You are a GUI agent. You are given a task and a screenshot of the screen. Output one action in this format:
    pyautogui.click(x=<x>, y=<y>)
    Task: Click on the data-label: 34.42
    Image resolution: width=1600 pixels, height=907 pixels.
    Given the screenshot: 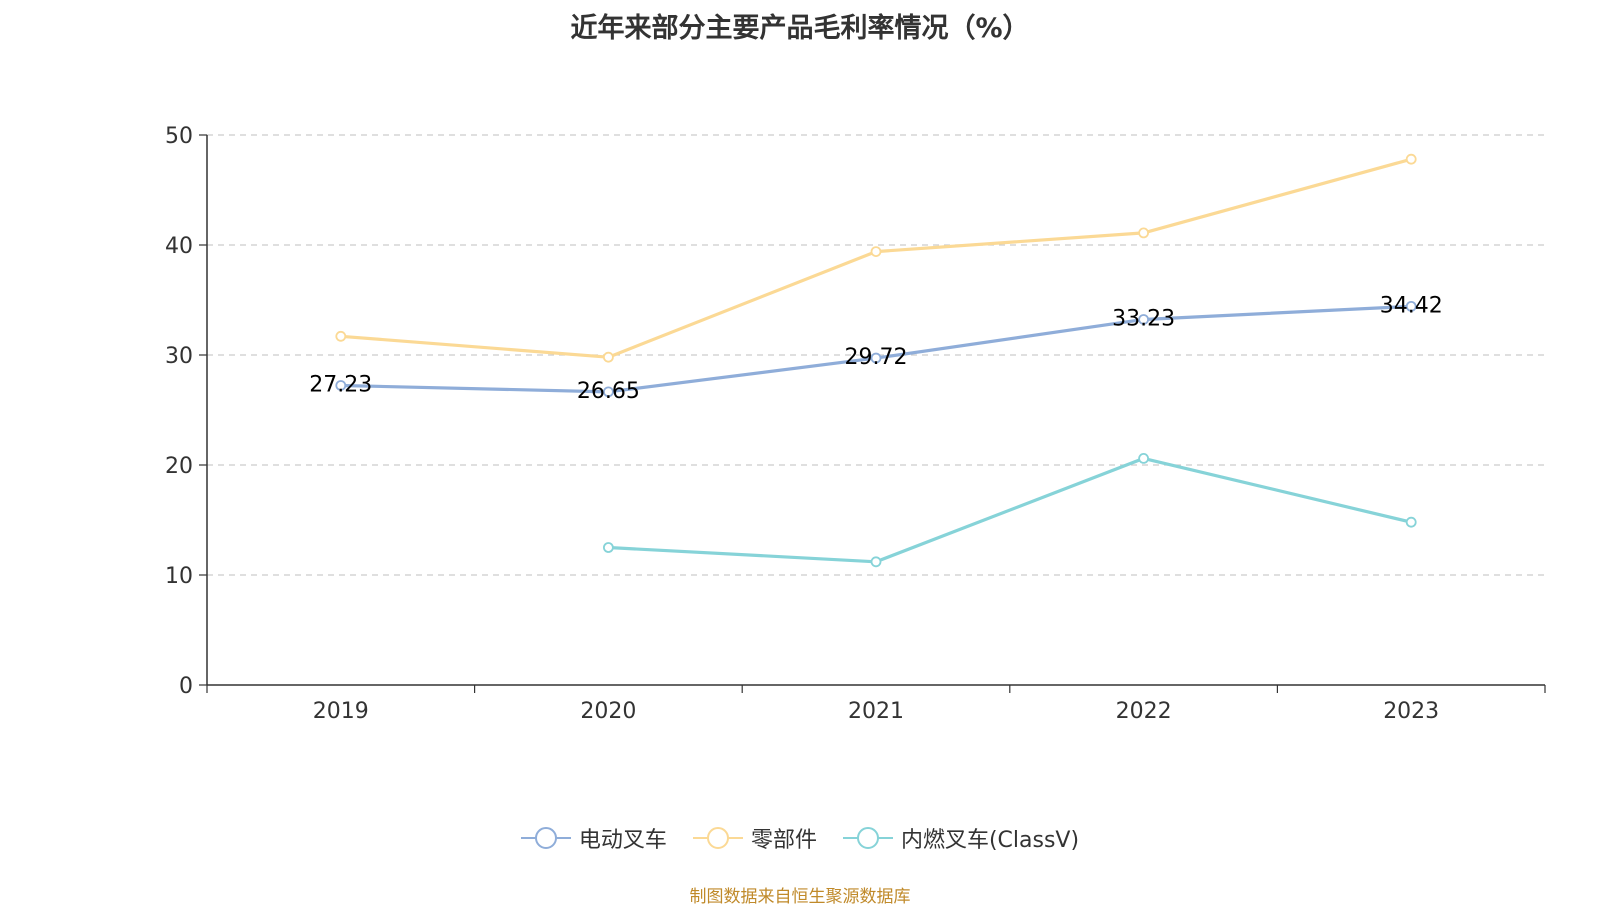 What is the action you would take?
    pyautogui.click(x=1411, y=305)
    